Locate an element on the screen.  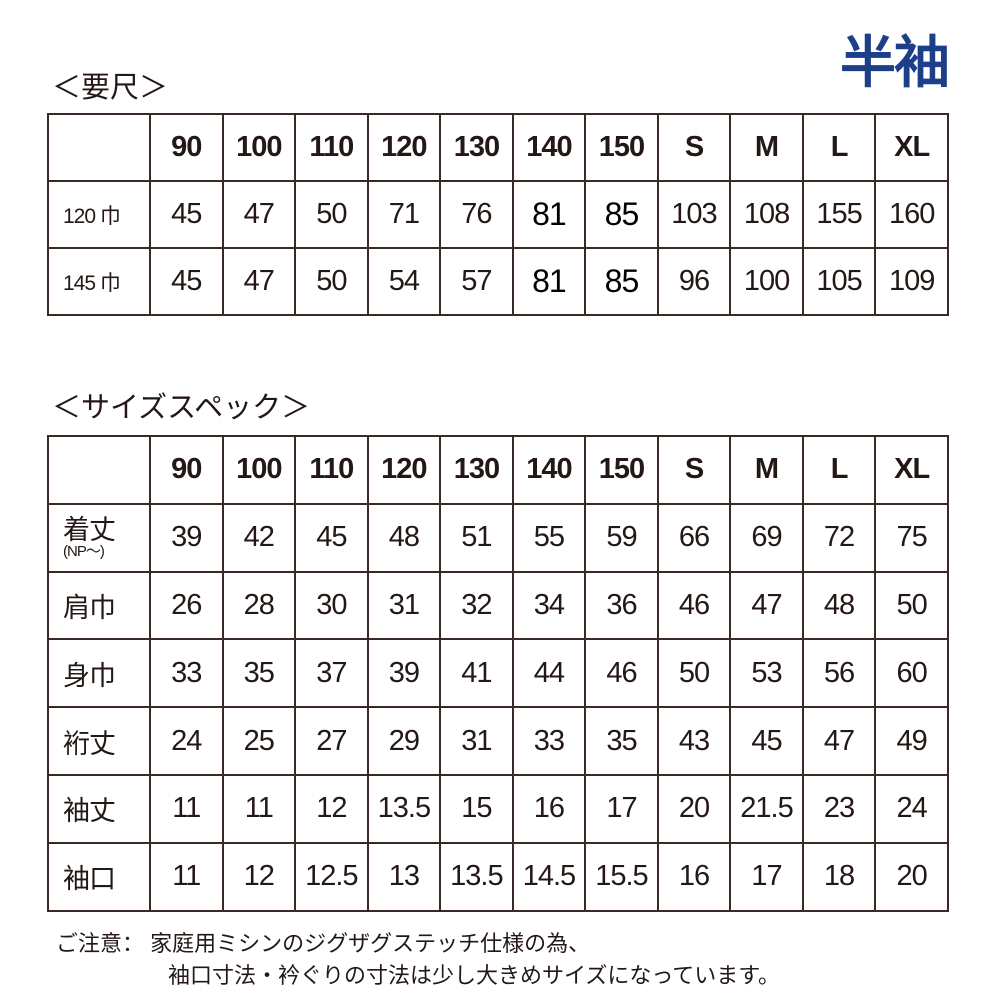
value-cell: 14.5 is located at coordinates (549, 876).